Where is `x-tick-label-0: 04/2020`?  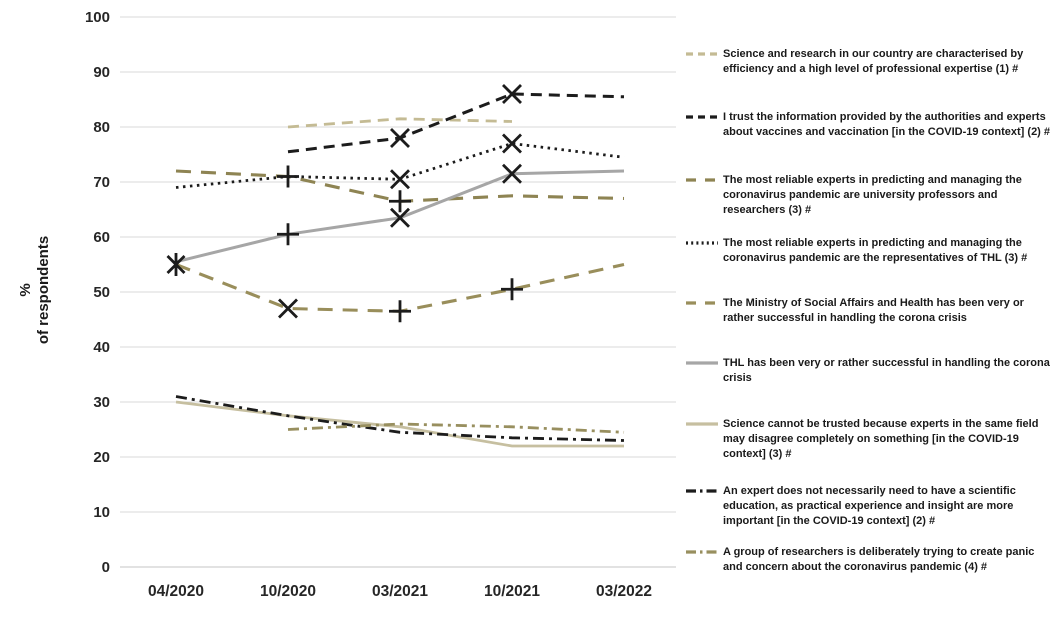 x-tick-label-0: 04/2020 is located at coordinates (176, 591).